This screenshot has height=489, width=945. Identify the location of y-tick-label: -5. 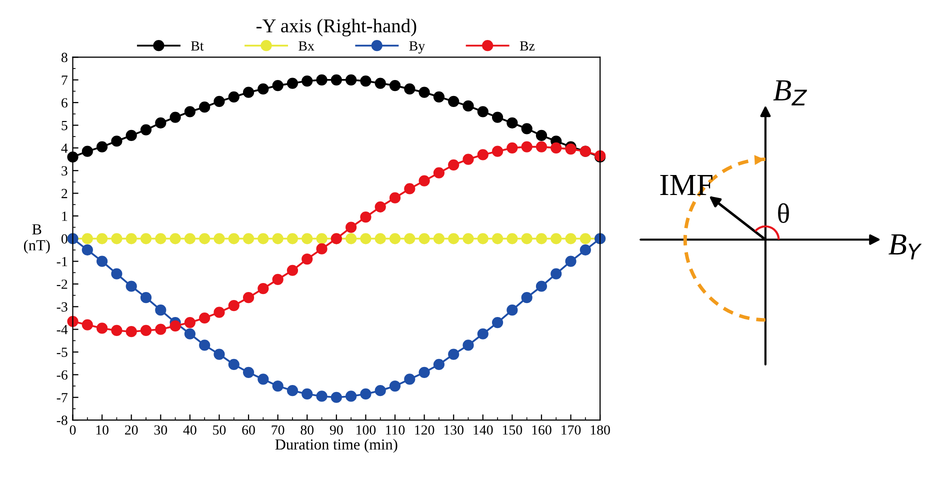
(62, 352).